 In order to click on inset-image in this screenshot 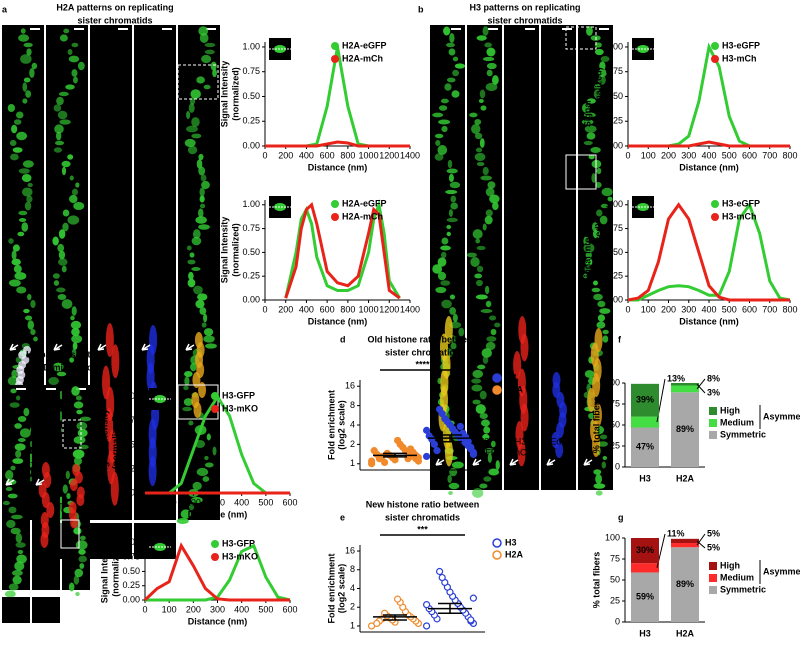, I will do `click(160, 547)`.